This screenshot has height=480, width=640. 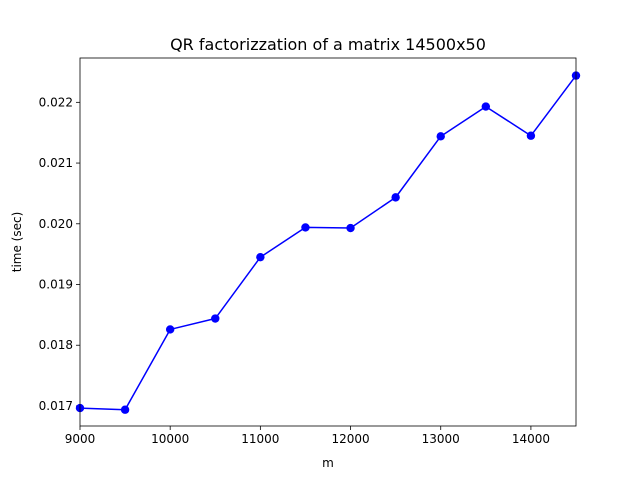 What do you see at coordinates (80, 439) in the screenshot?
I see `x-tick-label: 9000` at bounding box center [80, 439].